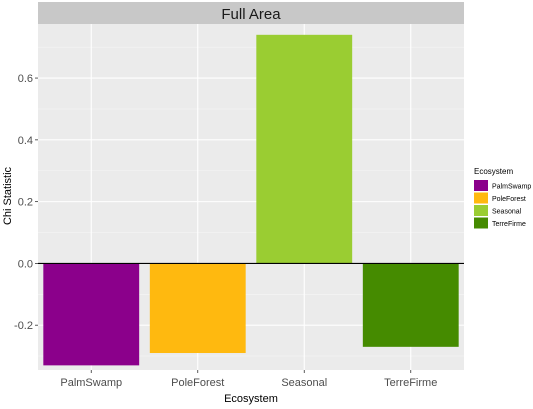 The image size is (533, 409). What do you see at coordinates (507, 212) in the screenshot?
I see `legend-label: Seasonal` at bounding box center [507, 212].